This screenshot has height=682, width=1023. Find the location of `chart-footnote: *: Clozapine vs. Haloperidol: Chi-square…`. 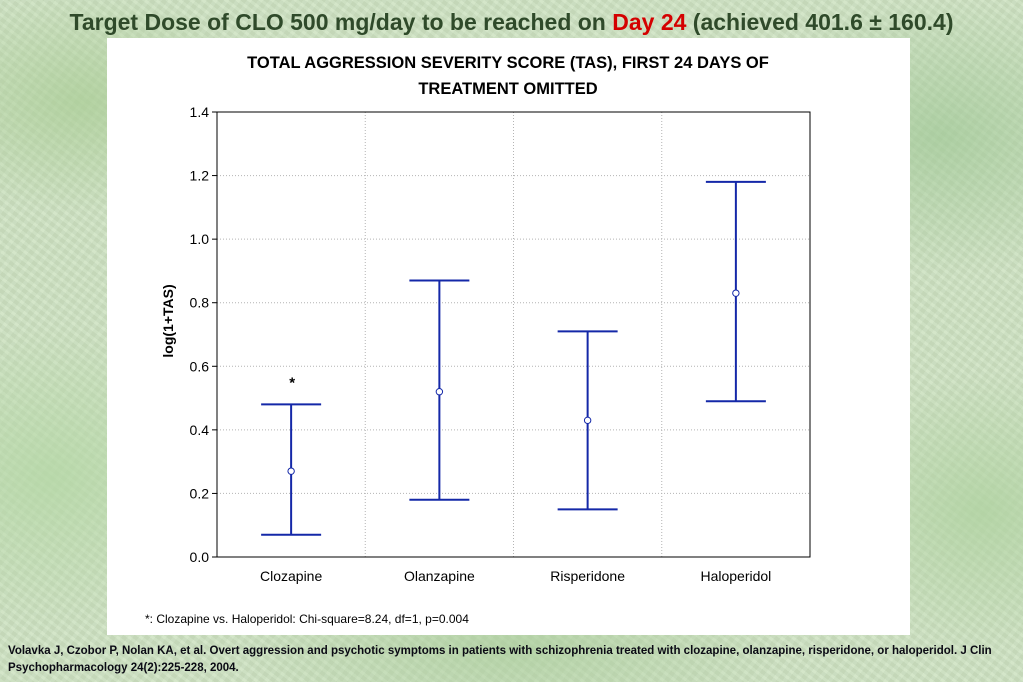

chart-footnote: *: Clozapine vs. Haloperidol: Chi-square… is located at coordinates (307, 619).